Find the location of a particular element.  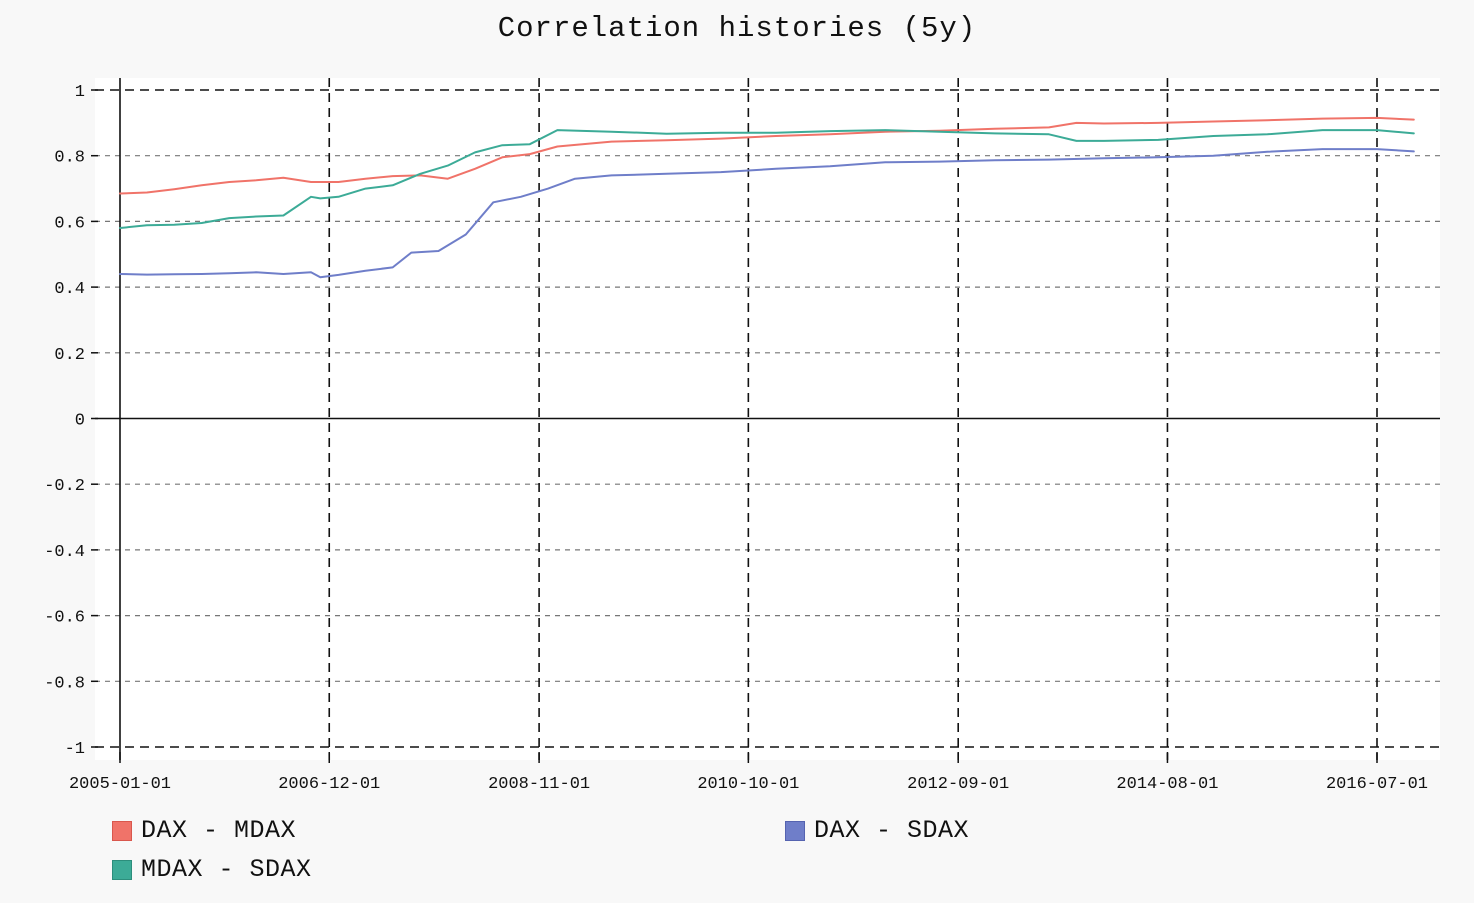

y-tick-label: -1 is located at coordinates (75, 749).